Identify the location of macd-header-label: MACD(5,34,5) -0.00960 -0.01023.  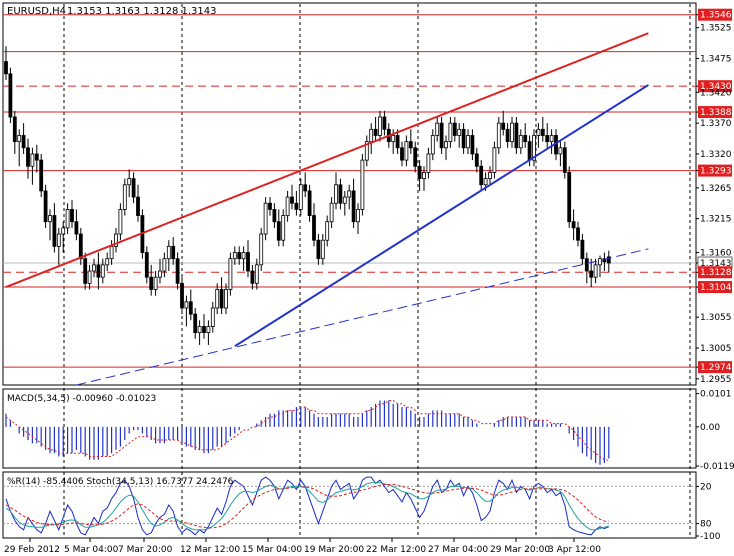
(81, 399).